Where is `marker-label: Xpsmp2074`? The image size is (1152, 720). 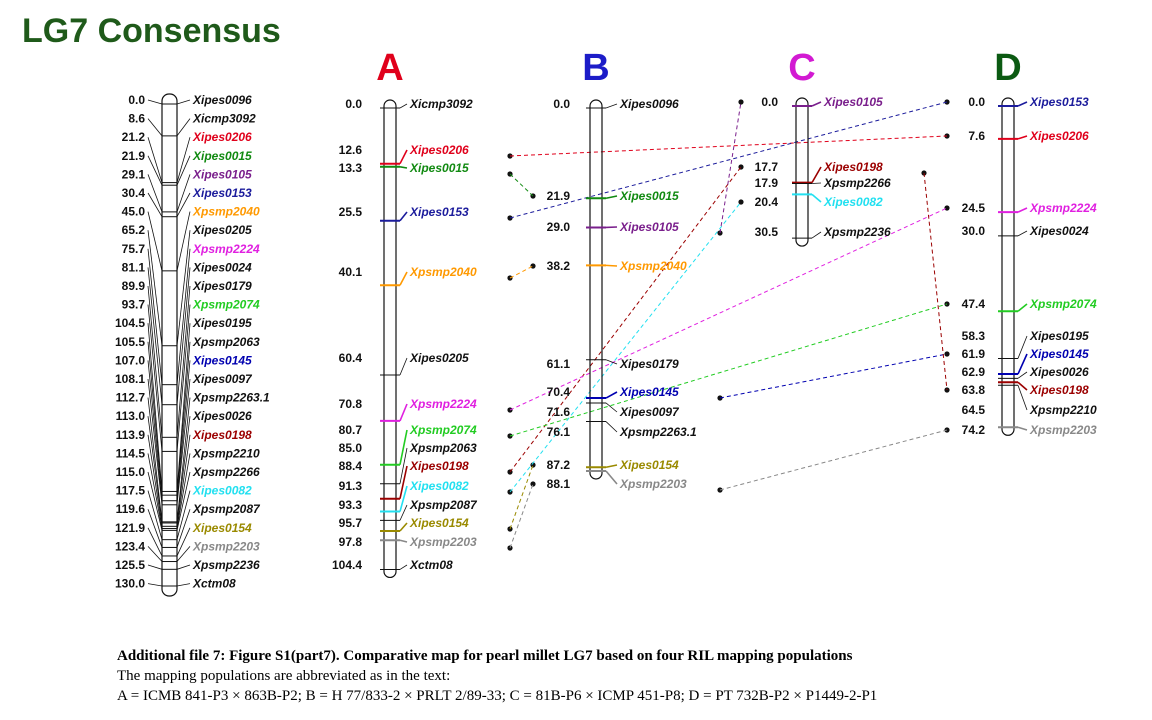
marker-label: Xpsmp2074 is located at coordinates (1063, 304).